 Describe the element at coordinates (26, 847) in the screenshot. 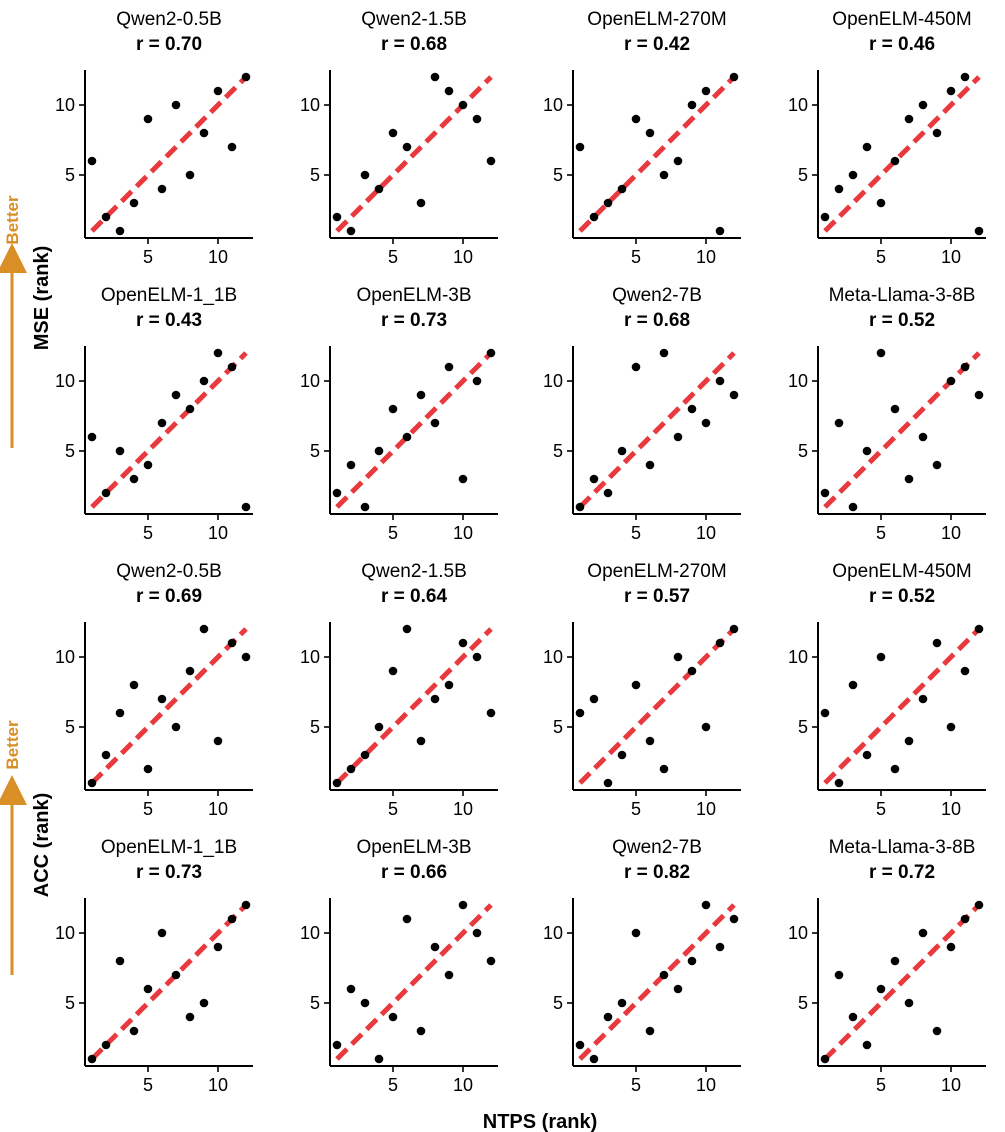

I see `acc-side-label: Better ACC (rank)` at that location.